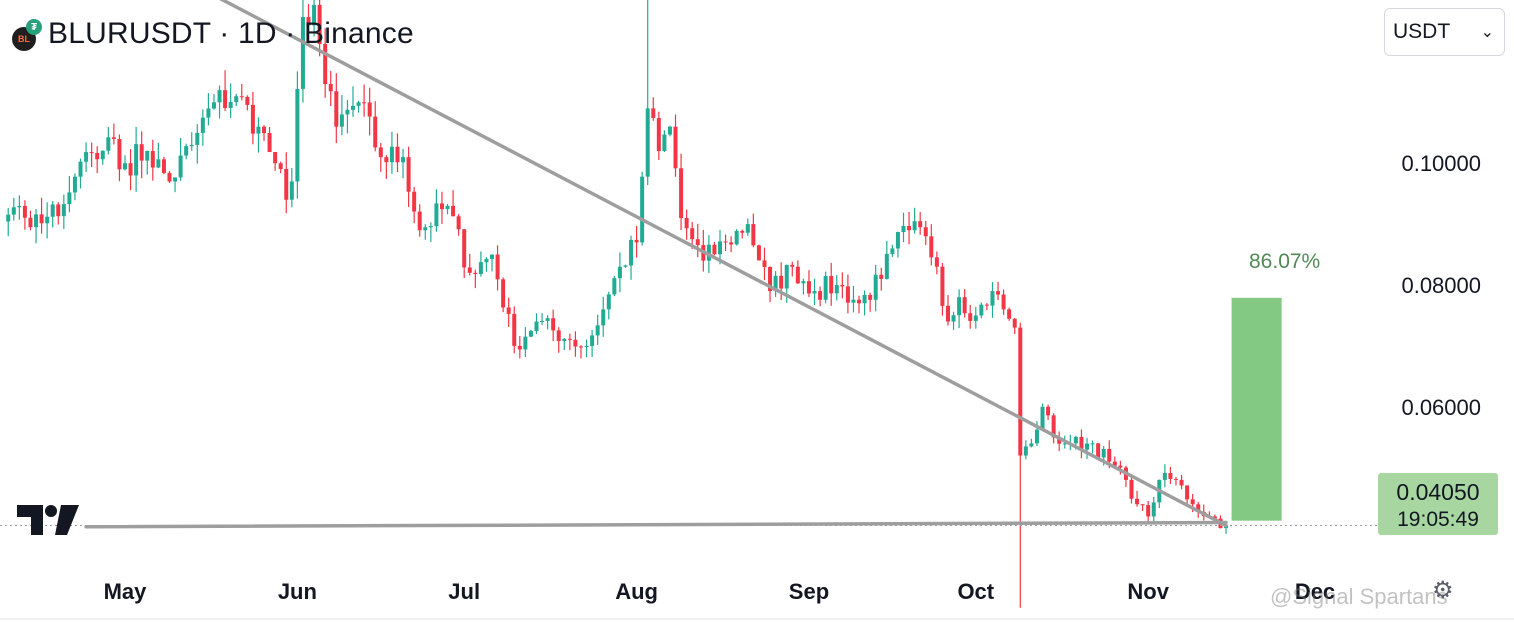 The height and width of the screenshot is (623, 1514). I want to click on measure-percent: 86.07%, so click(1285, 261).